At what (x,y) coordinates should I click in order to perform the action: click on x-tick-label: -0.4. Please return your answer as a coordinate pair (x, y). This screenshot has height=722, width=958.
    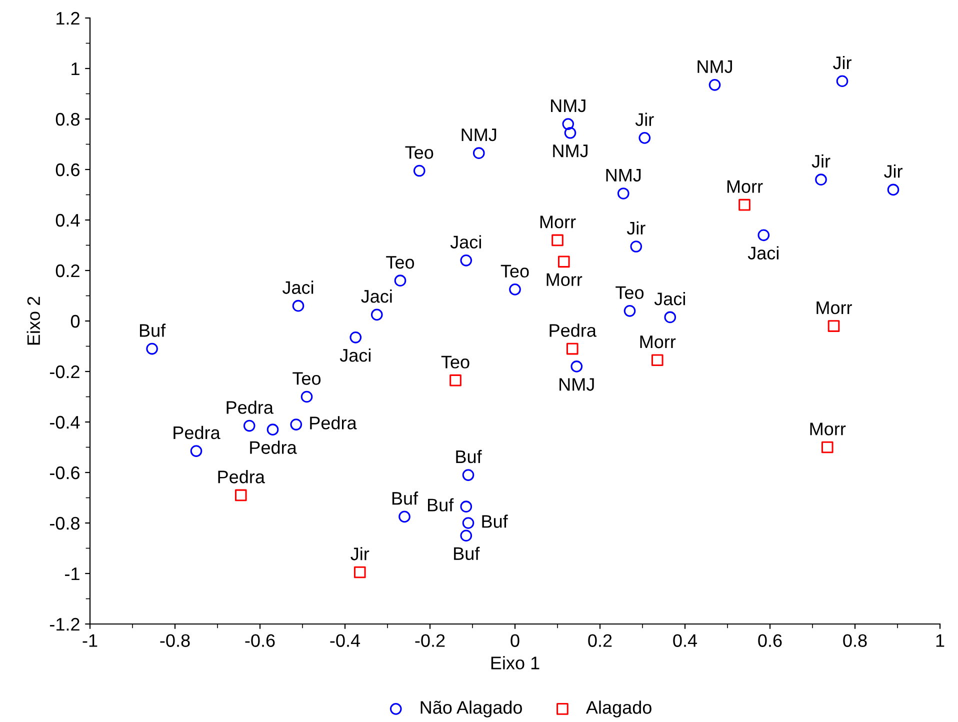
    Looking at the image, I should click on (345, 640).